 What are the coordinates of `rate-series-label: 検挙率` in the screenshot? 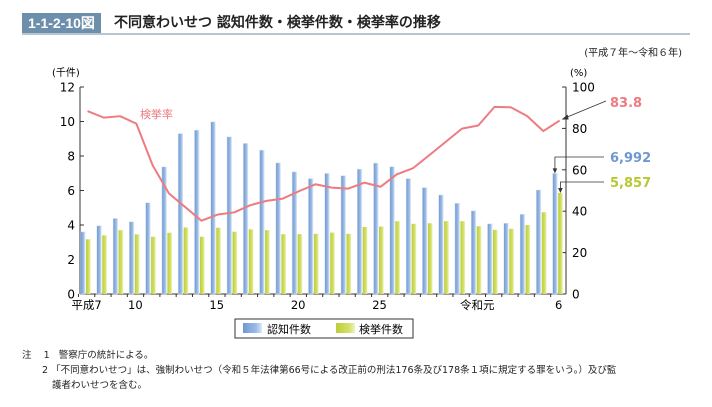 It's located at (156, 114).